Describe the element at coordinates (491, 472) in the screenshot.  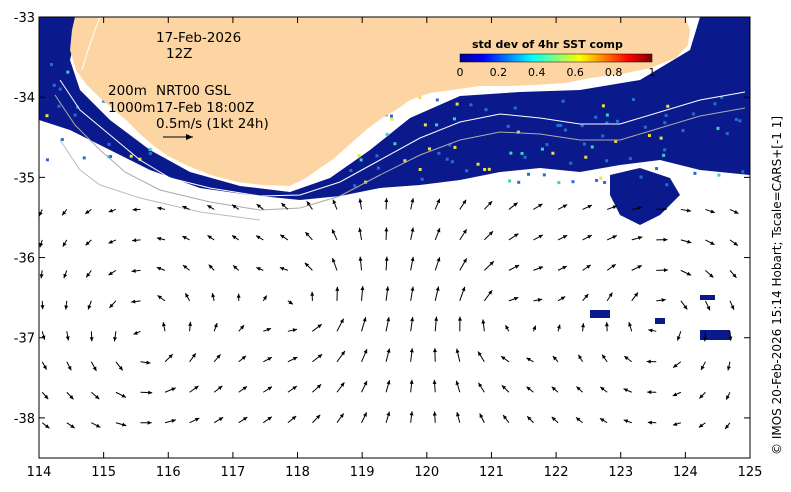
I see `x-tick-label: 121` at that location.